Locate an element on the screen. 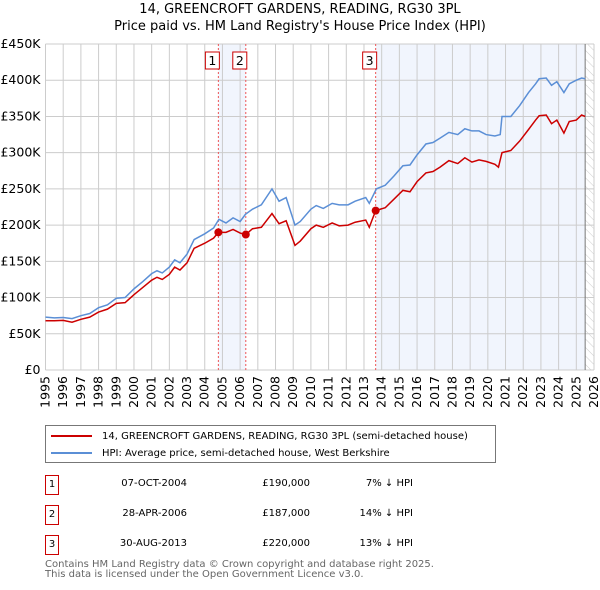 This screenshot has height=590, width=600. sale-label: 3 is located at coordinates (370, 60).